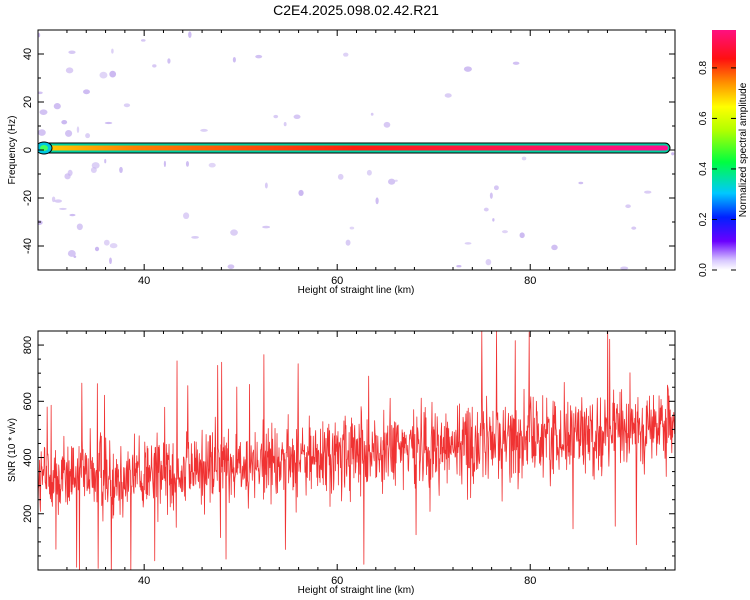  I want to click on signal-band-core, so click(354, 148).